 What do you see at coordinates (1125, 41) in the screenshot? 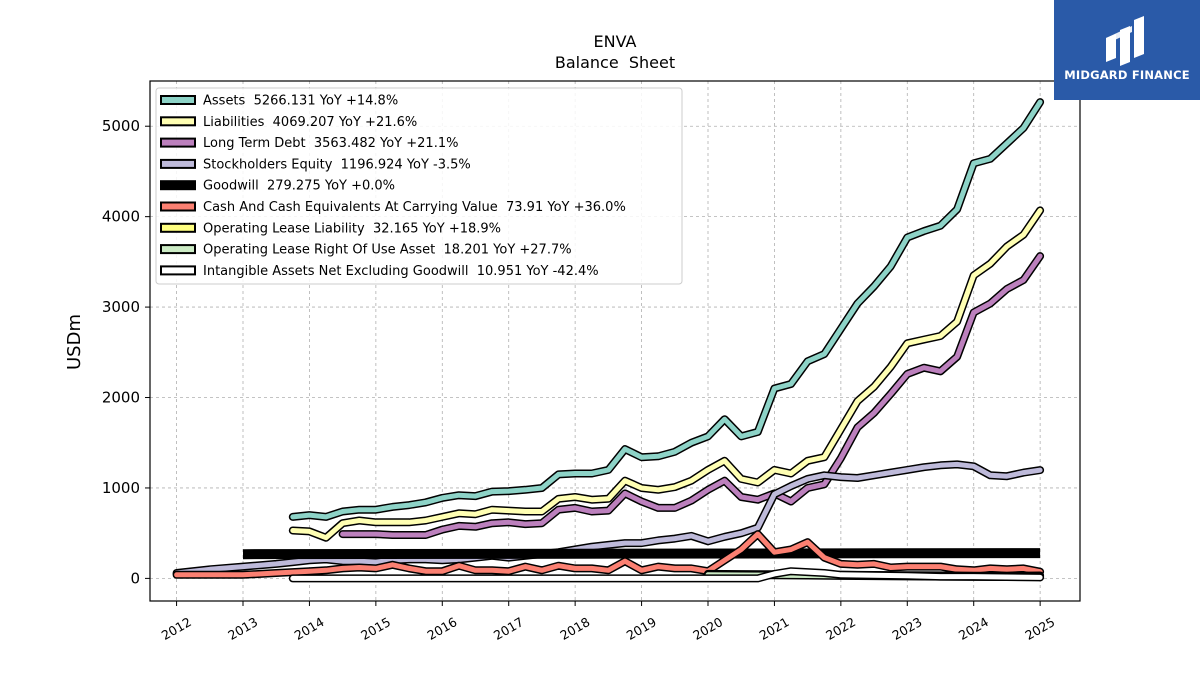
I see `midgard-logo-icon` at bounding box center [1125, 41].